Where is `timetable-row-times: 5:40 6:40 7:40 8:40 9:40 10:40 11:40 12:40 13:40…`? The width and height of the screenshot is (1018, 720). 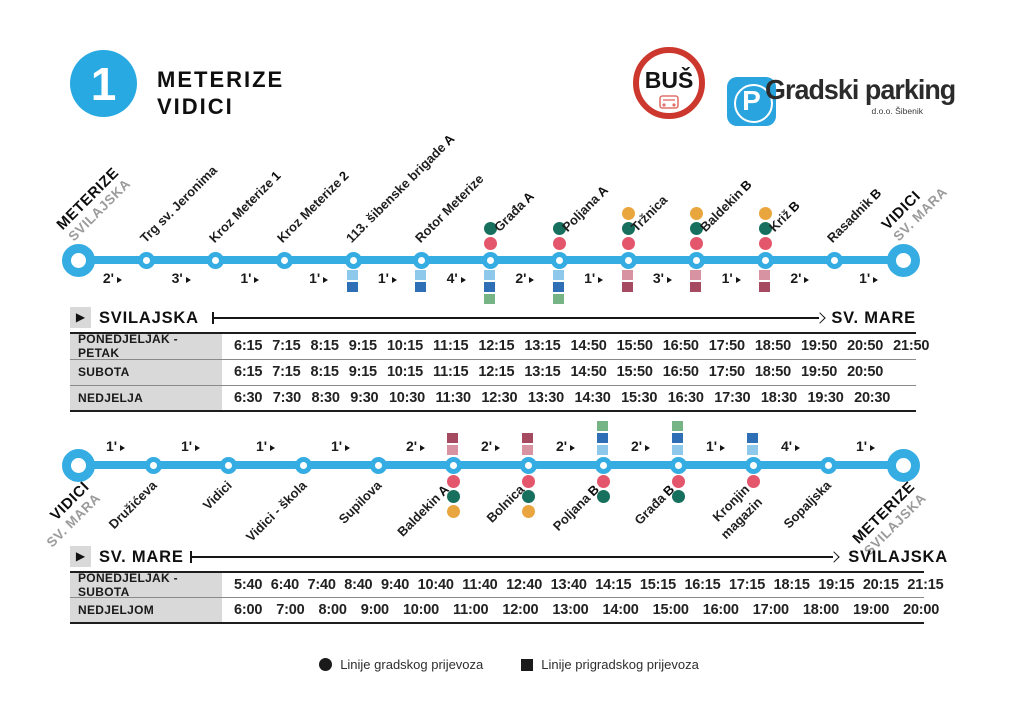
timetable-row-times: 5:40 6:40 7:40 8:40 9:40 10:40 11:40 12:40 13:40… is located at coordinates (589, 585).